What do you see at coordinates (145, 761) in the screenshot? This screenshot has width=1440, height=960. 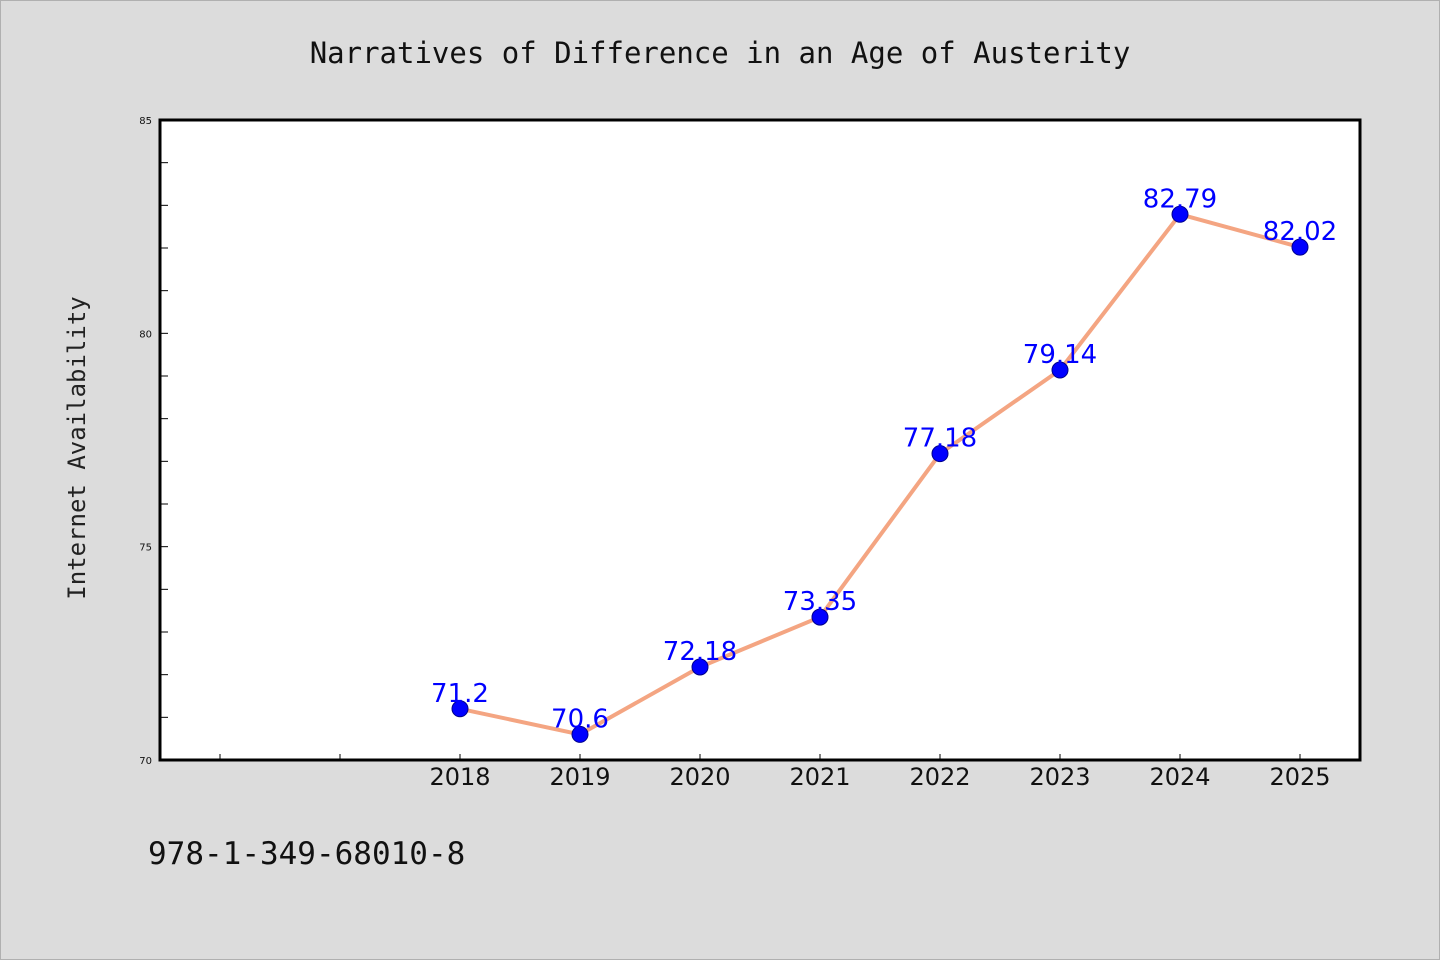 I see `y-tick-label: 70` at bounding box center [145, 761].